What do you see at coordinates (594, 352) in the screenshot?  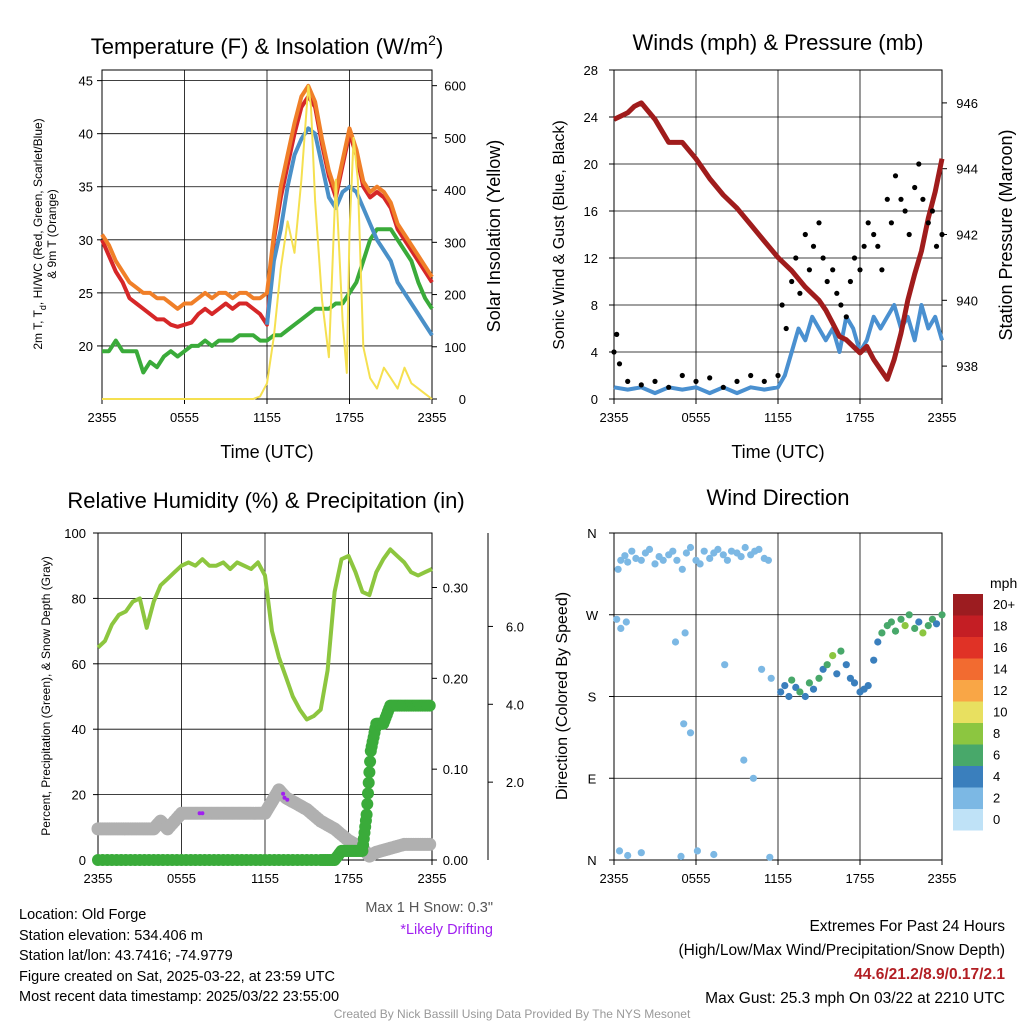 I see `wind-y-tick-label: 4` at bounding box center [594, 352].